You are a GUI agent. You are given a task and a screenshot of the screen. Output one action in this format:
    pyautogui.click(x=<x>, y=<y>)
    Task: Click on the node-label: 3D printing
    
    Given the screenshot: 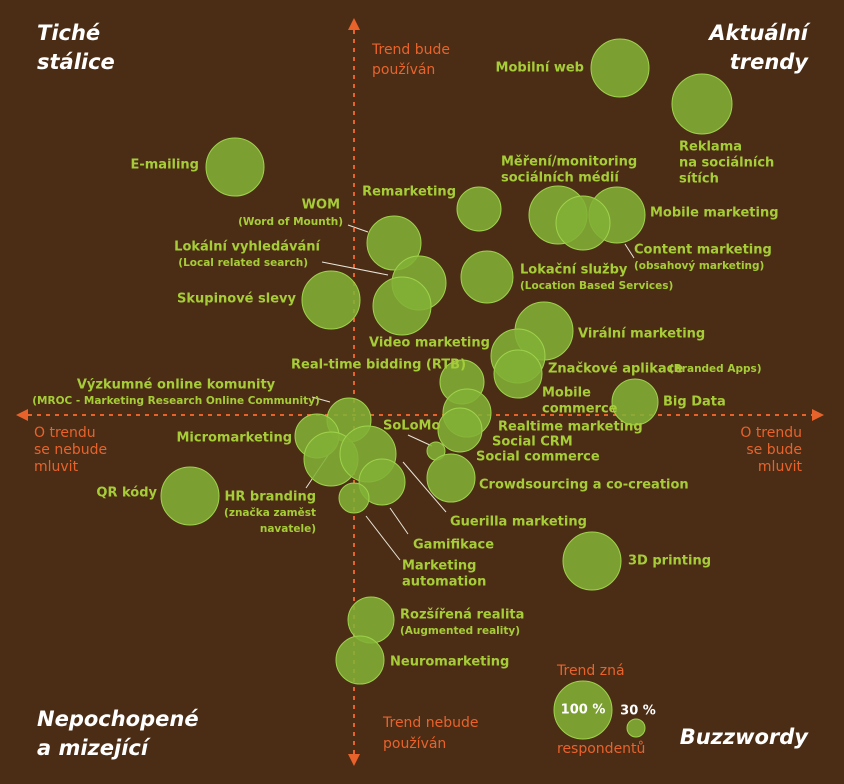 What is the action you would take?
    pyautogui.click(x=669, y=561)
    